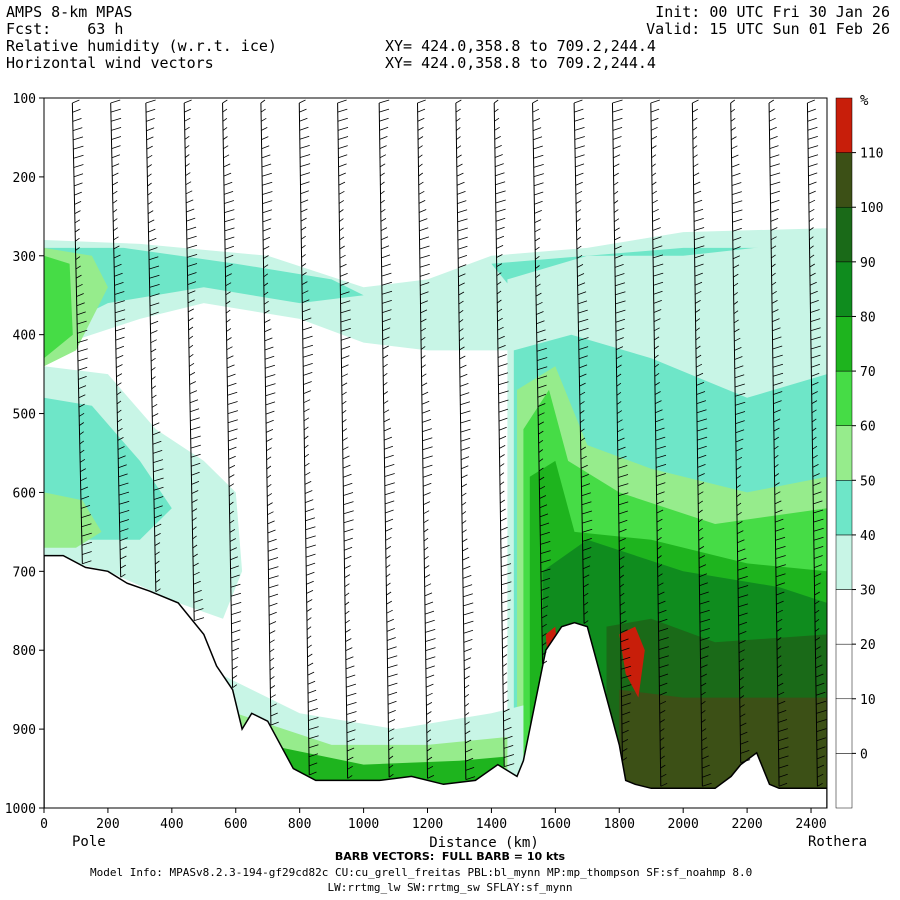 The height and width of the screenshot is (900, 900). What do you see at coordinates (20, 809) in the screenshot?
I see `y-tick-label: 1000` at bounding box center [20, 809].